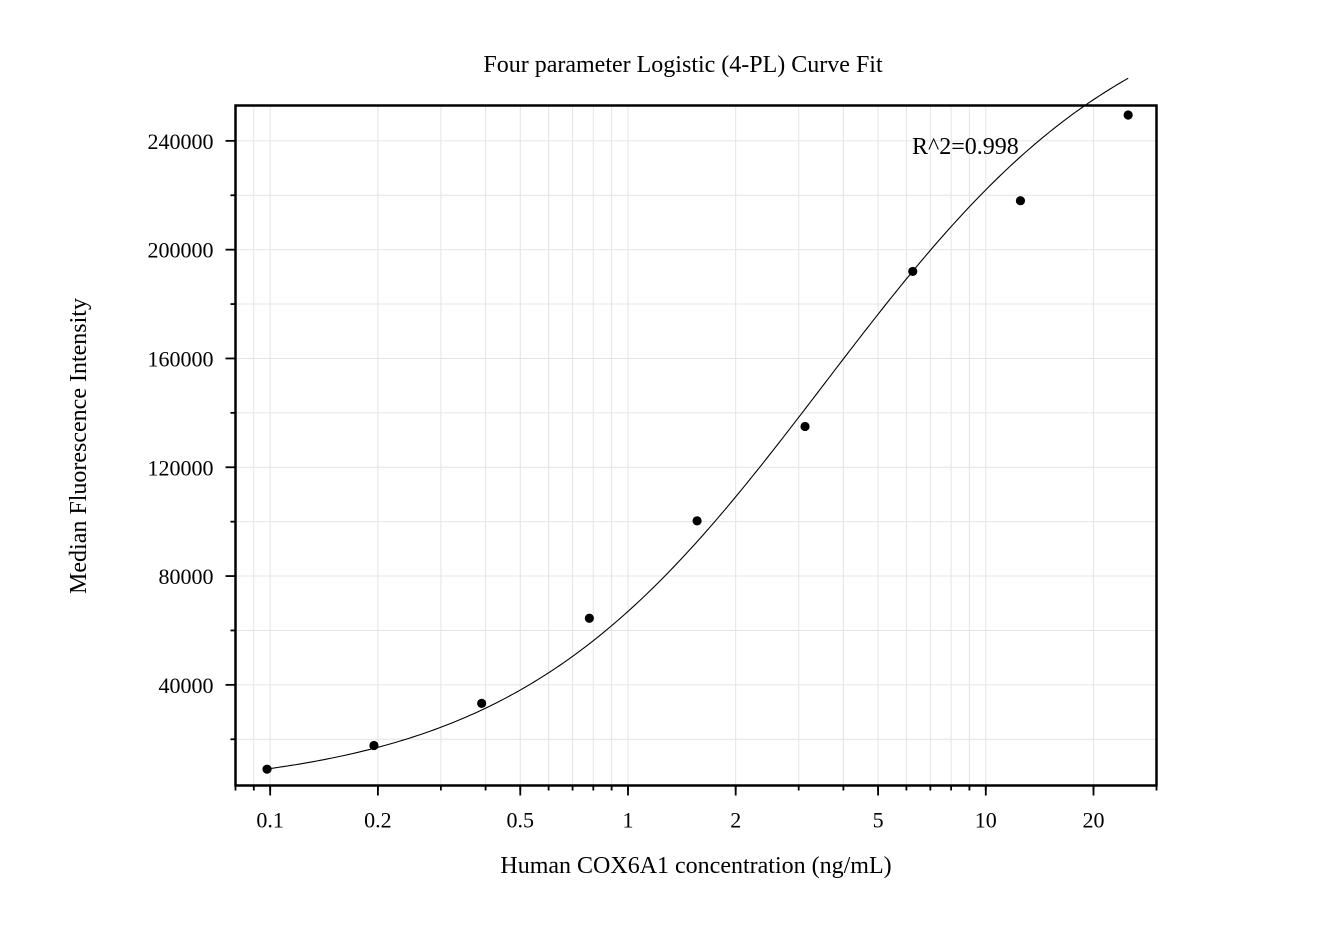 The width and height of the screenshot is (1336, 931). Describe the element at coordinates (627, 820) in the screenshot. I see `x-tick-label: 1` at that location.